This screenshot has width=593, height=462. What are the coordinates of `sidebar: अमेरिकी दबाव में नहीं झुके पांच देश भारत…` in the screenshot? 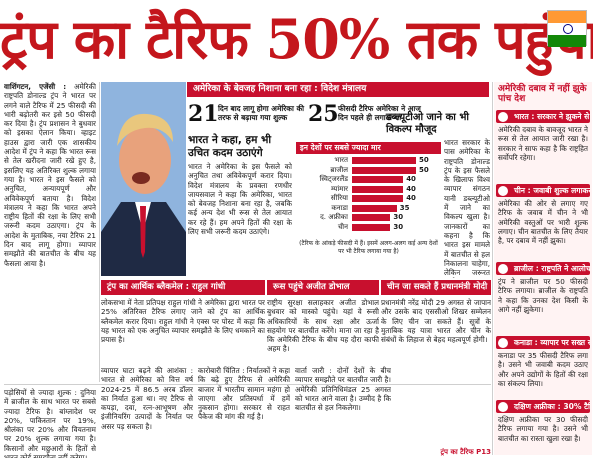 It's located at (543, 268).